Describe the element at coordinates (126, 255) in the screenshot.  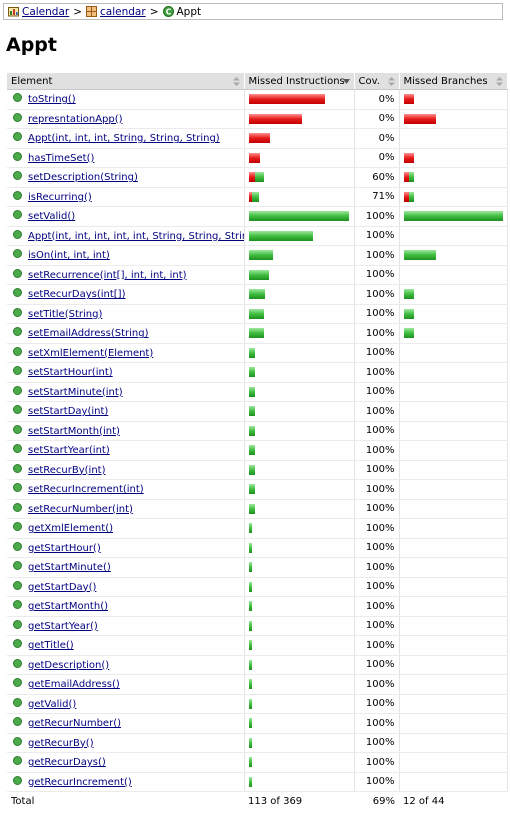
I see `element-cell: isOn(int, int, int)` at that location.